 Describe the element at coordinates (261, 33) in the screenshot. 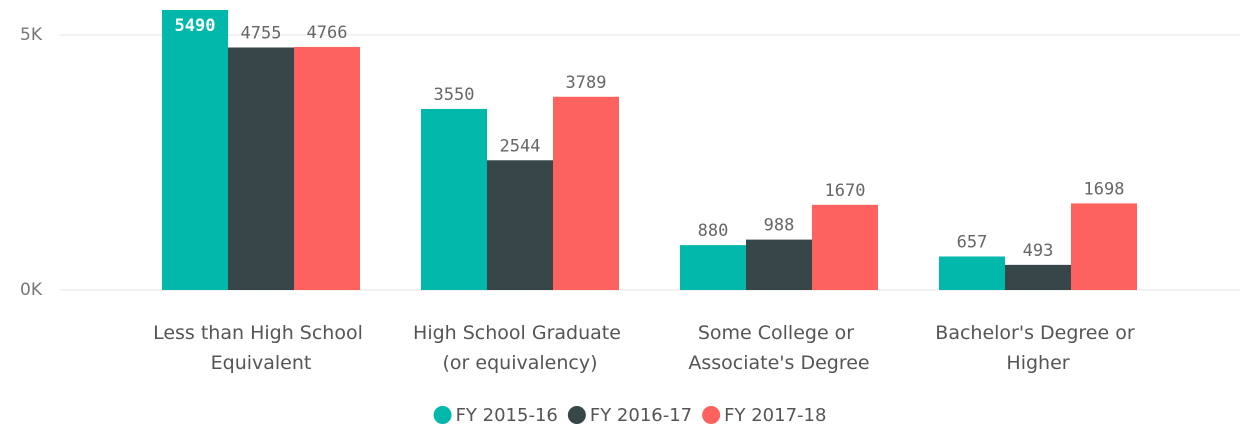

I see `data-label: 4755` at that location.